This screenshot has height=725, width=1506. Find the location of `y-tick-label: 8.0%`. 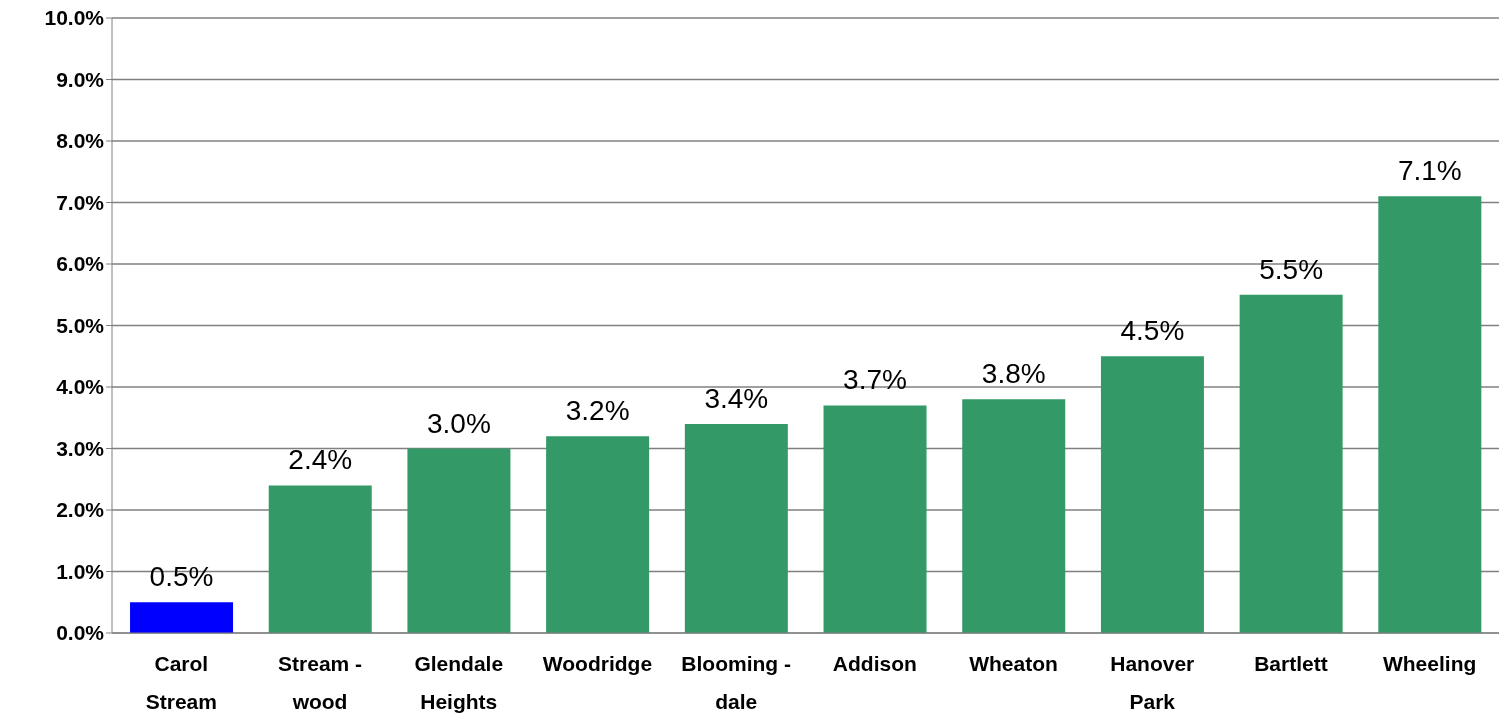

y-tick-label: 8.0% is located at coordinates (80, 141).